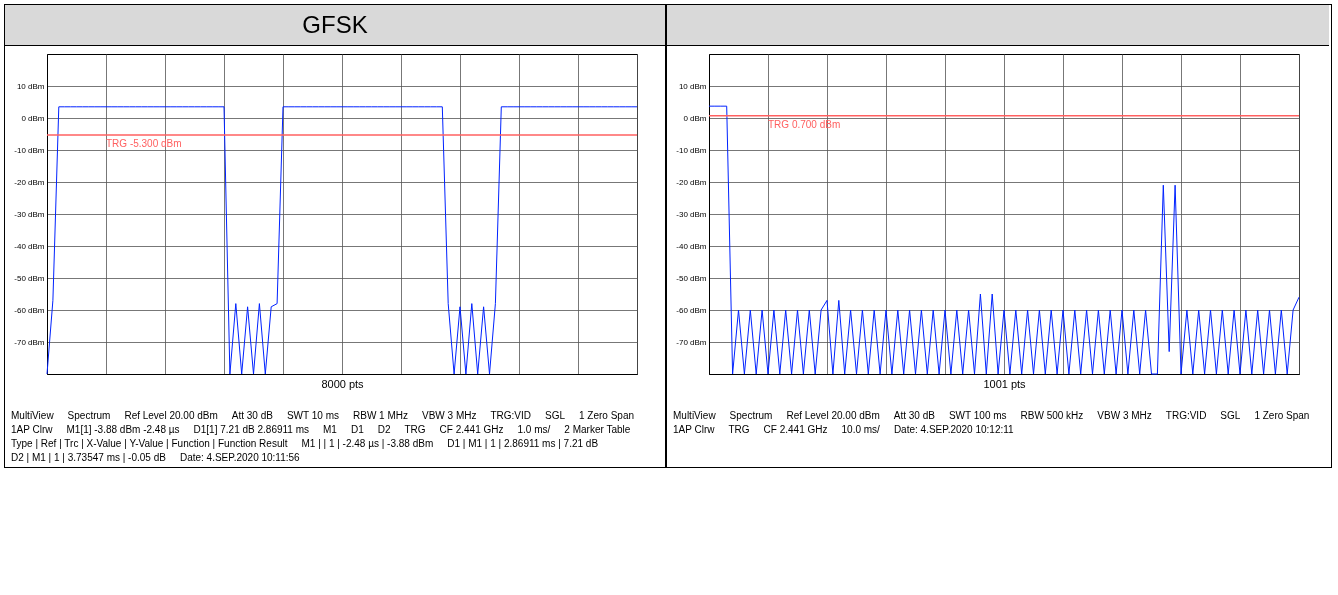 The width and height of the screenshot is (1338, 595). I want to click on text: D1, so click(357, 429).